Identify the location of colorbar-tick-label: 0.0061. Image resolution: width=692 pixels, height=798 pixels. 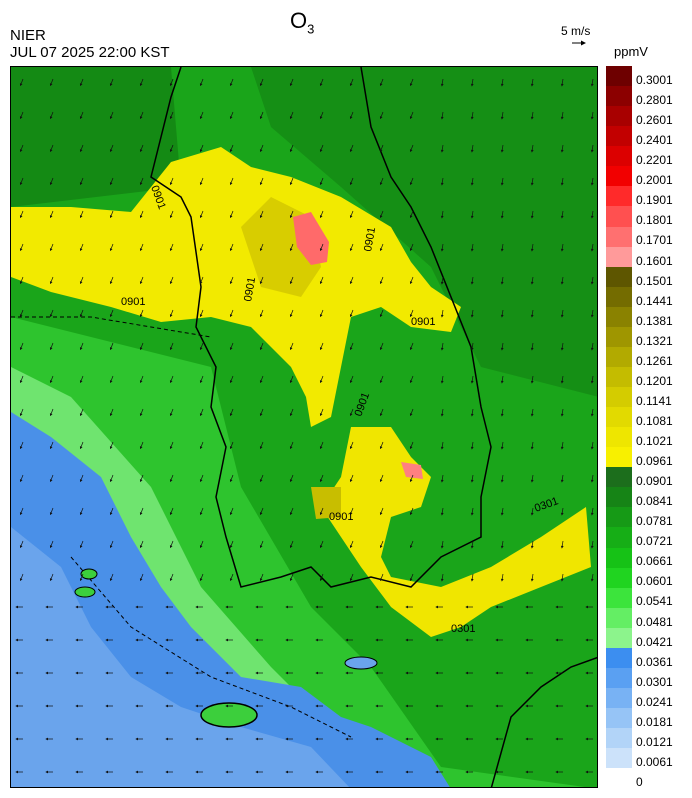
(654, 761).